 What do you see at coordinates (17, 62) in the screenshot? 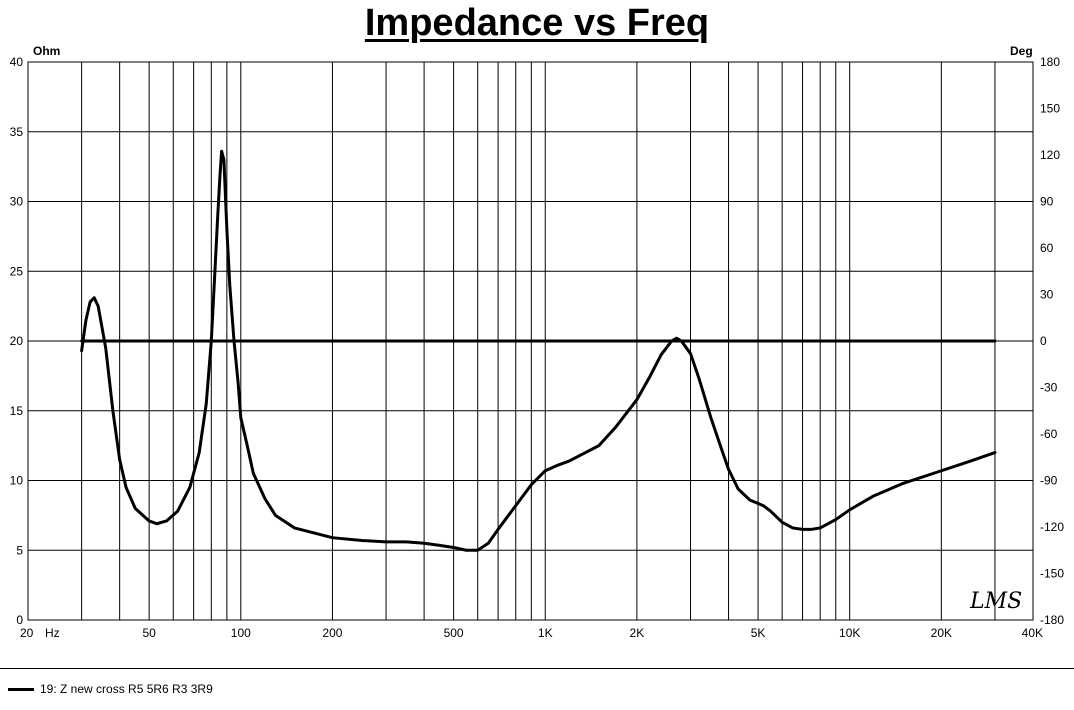
I see `y-tick-label: 40` at bounding box center [17, 62].